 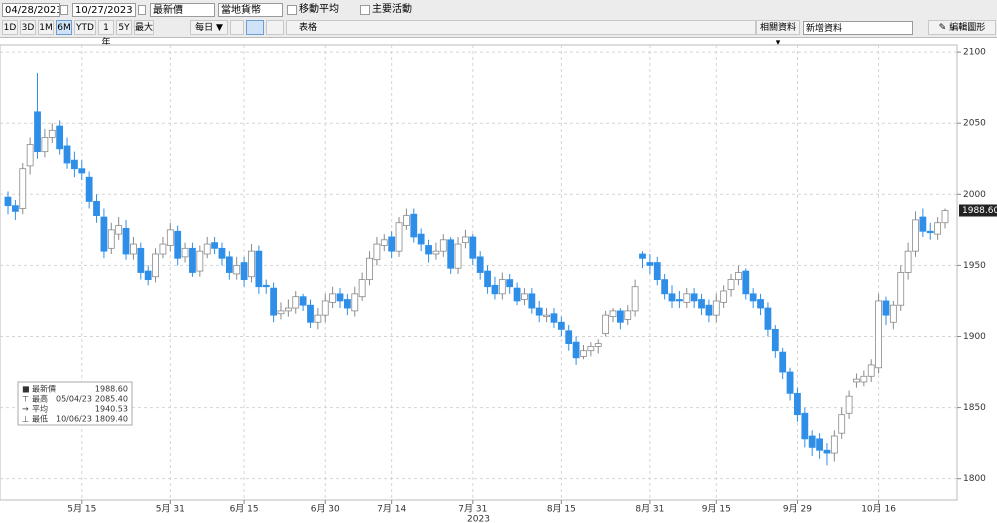 What do you see at coordinates (974, 479) in the screenshot?
I see `y-tick-label: 1800` at bounding box center [974, 479].